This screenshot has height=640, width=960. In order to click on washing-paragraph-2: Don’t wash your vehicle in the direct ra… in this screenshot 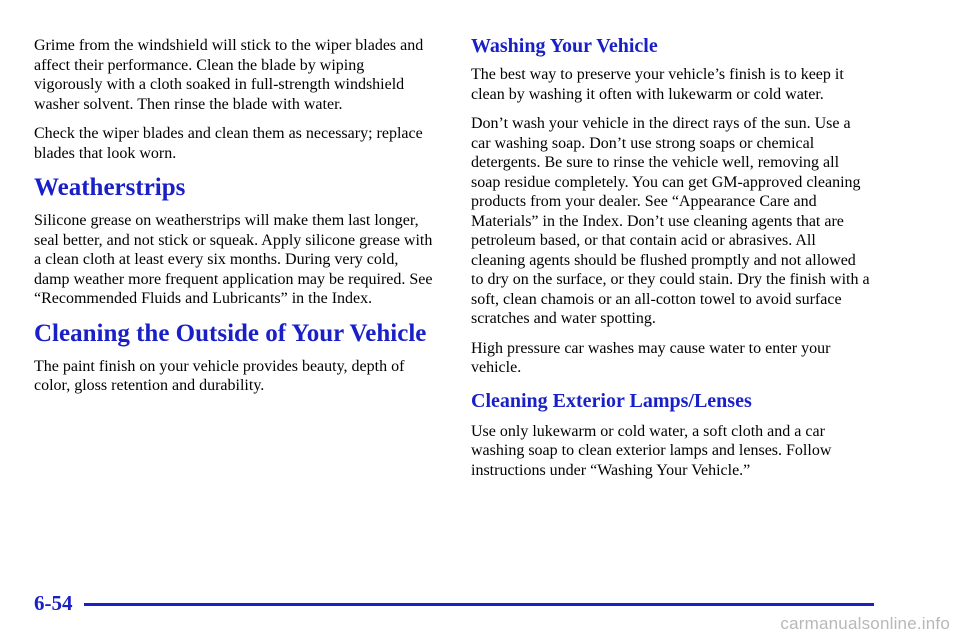, I will do `click(670, 221)`.